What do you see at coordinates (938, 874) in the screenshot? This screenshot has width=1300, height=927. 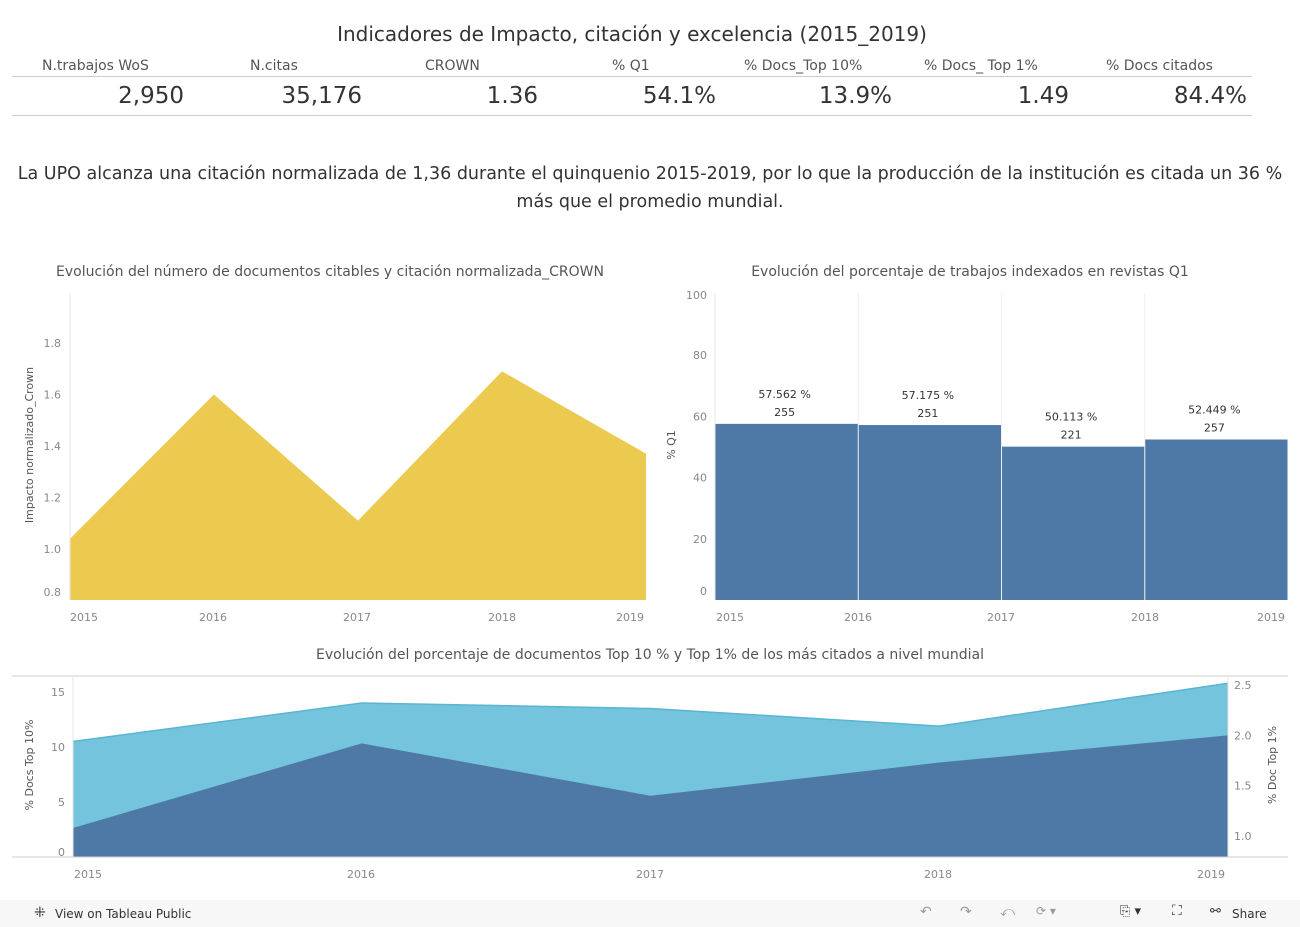 I see `top-chart-x-tick: 2018` at bounding box center [938, 874].